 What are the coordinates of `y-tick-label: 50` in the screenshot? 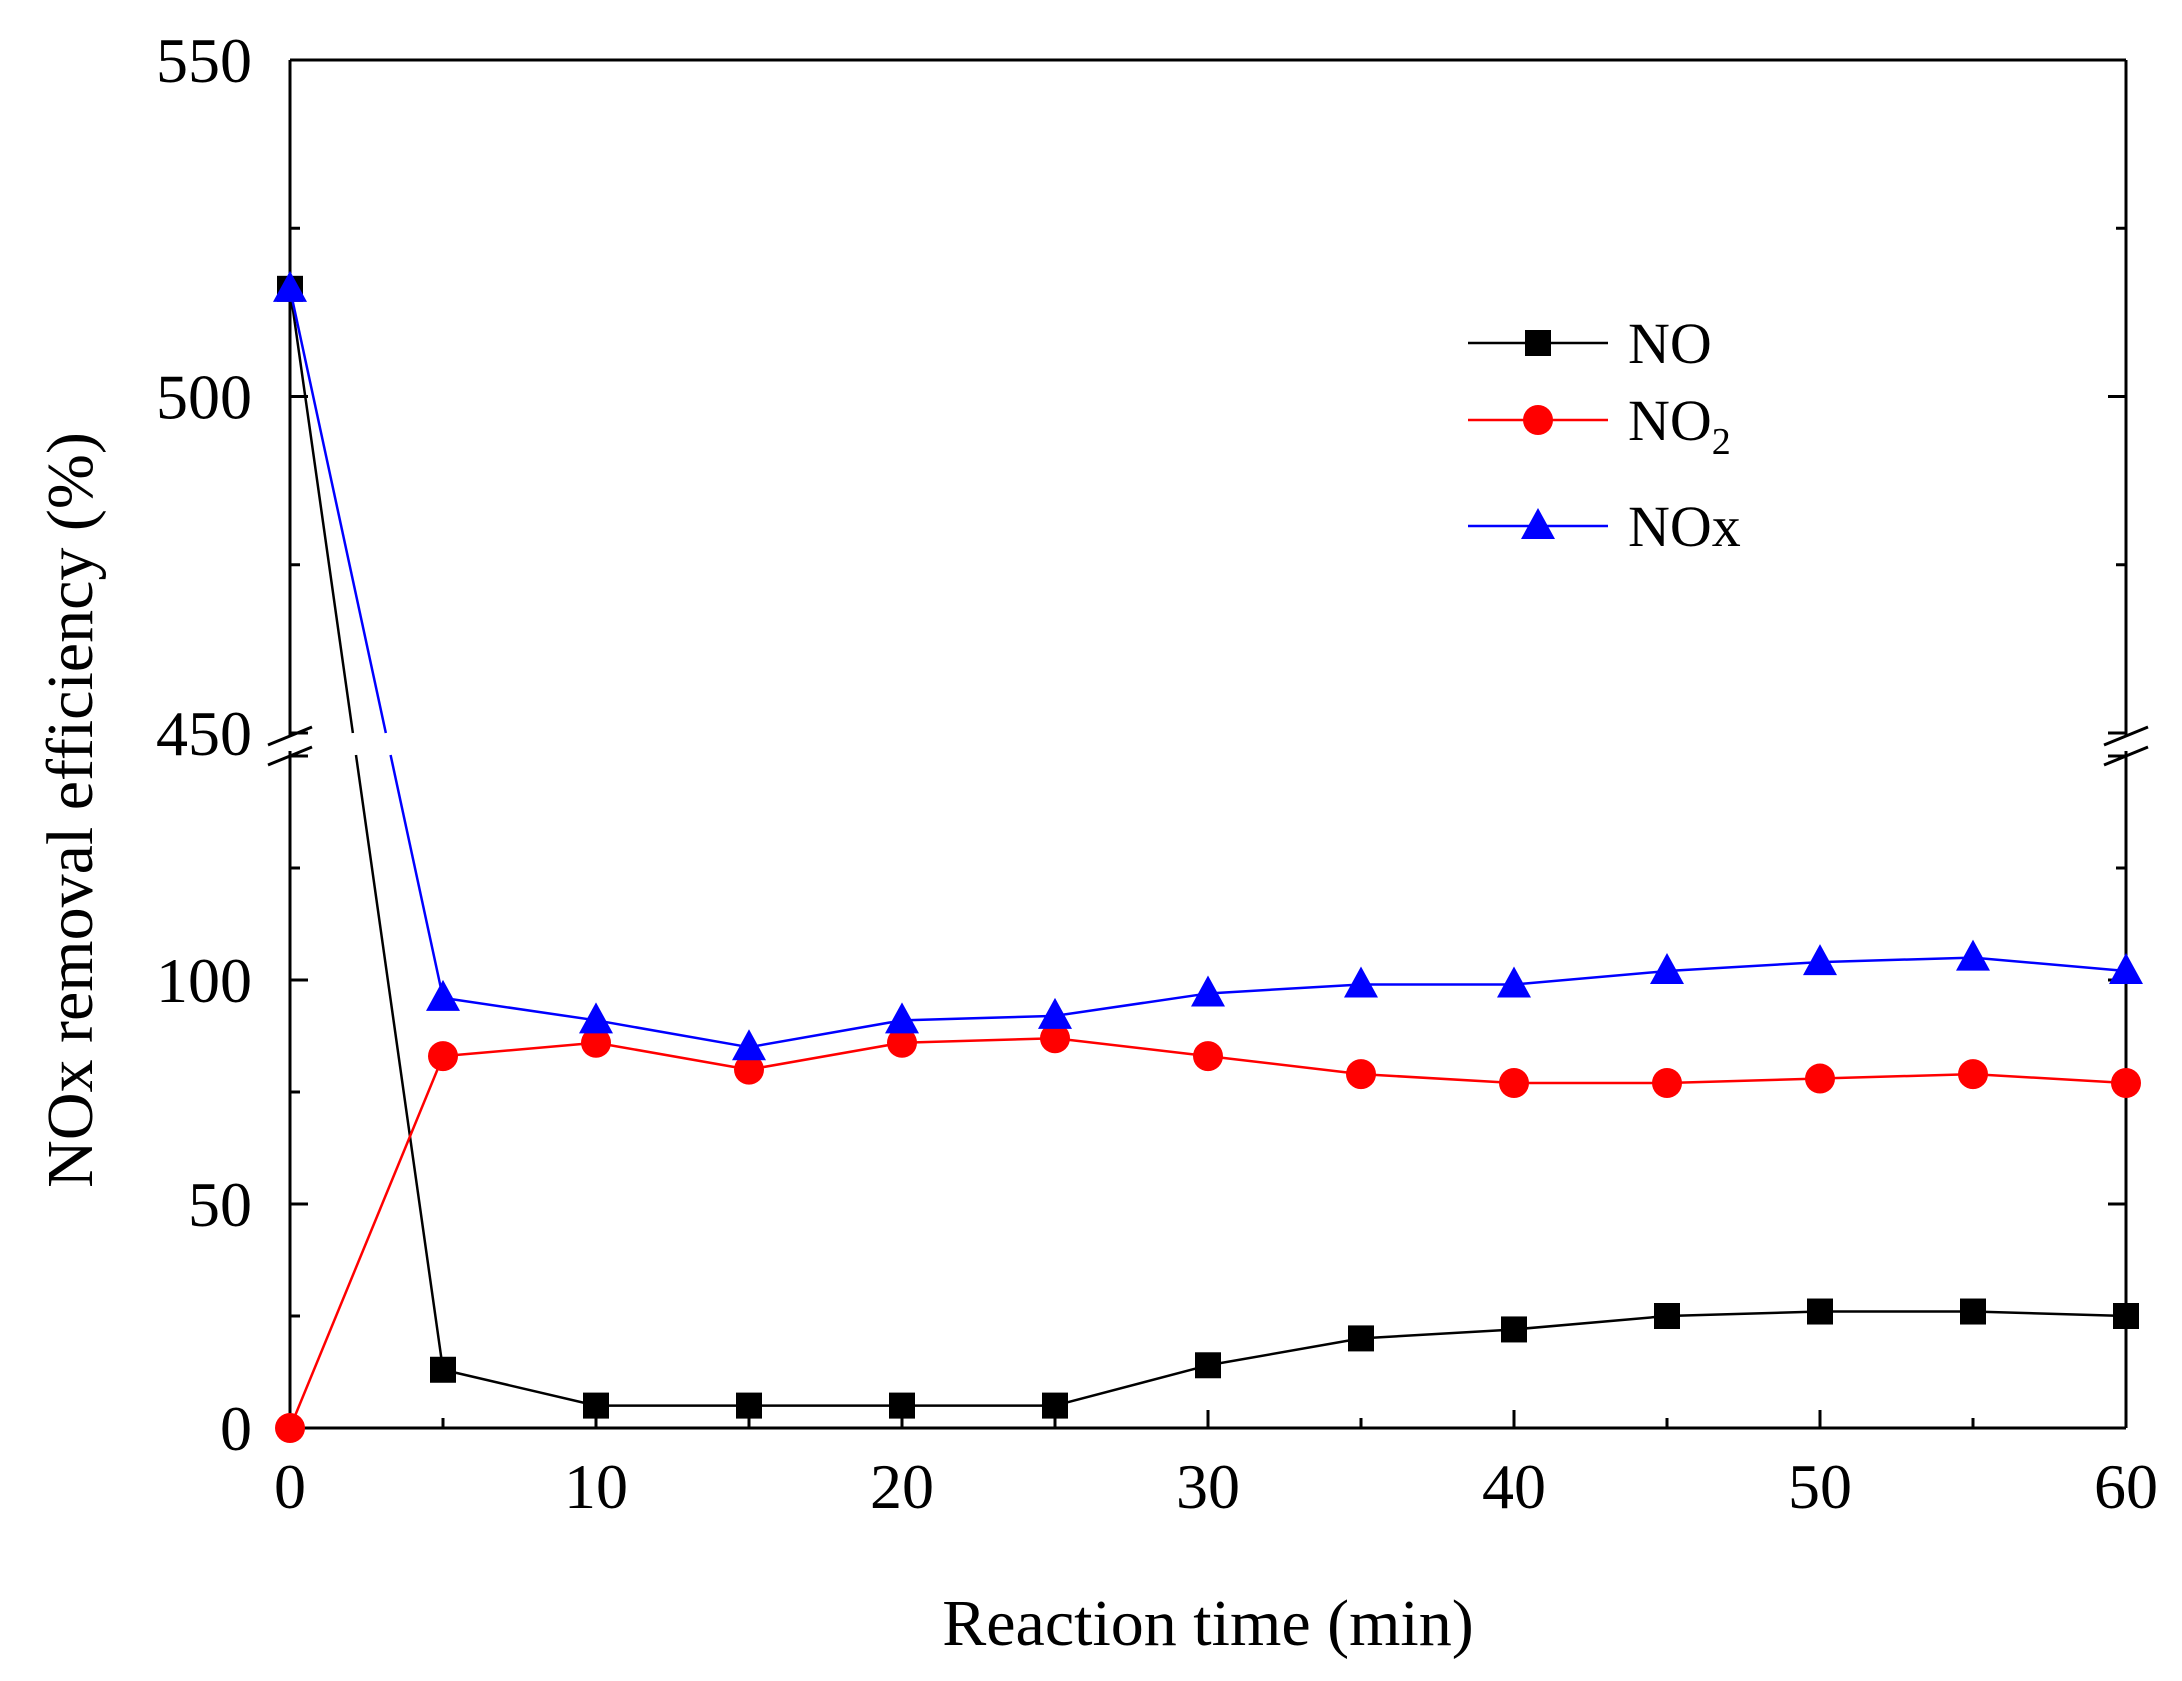 It's located at (220, 1204).